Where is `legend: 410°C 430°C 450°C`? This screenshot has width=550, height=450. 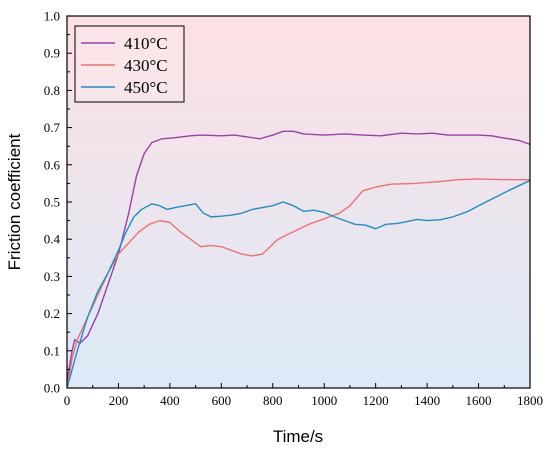 legend: 410°C 430°C 450°C is located at coordinates (129, 64).